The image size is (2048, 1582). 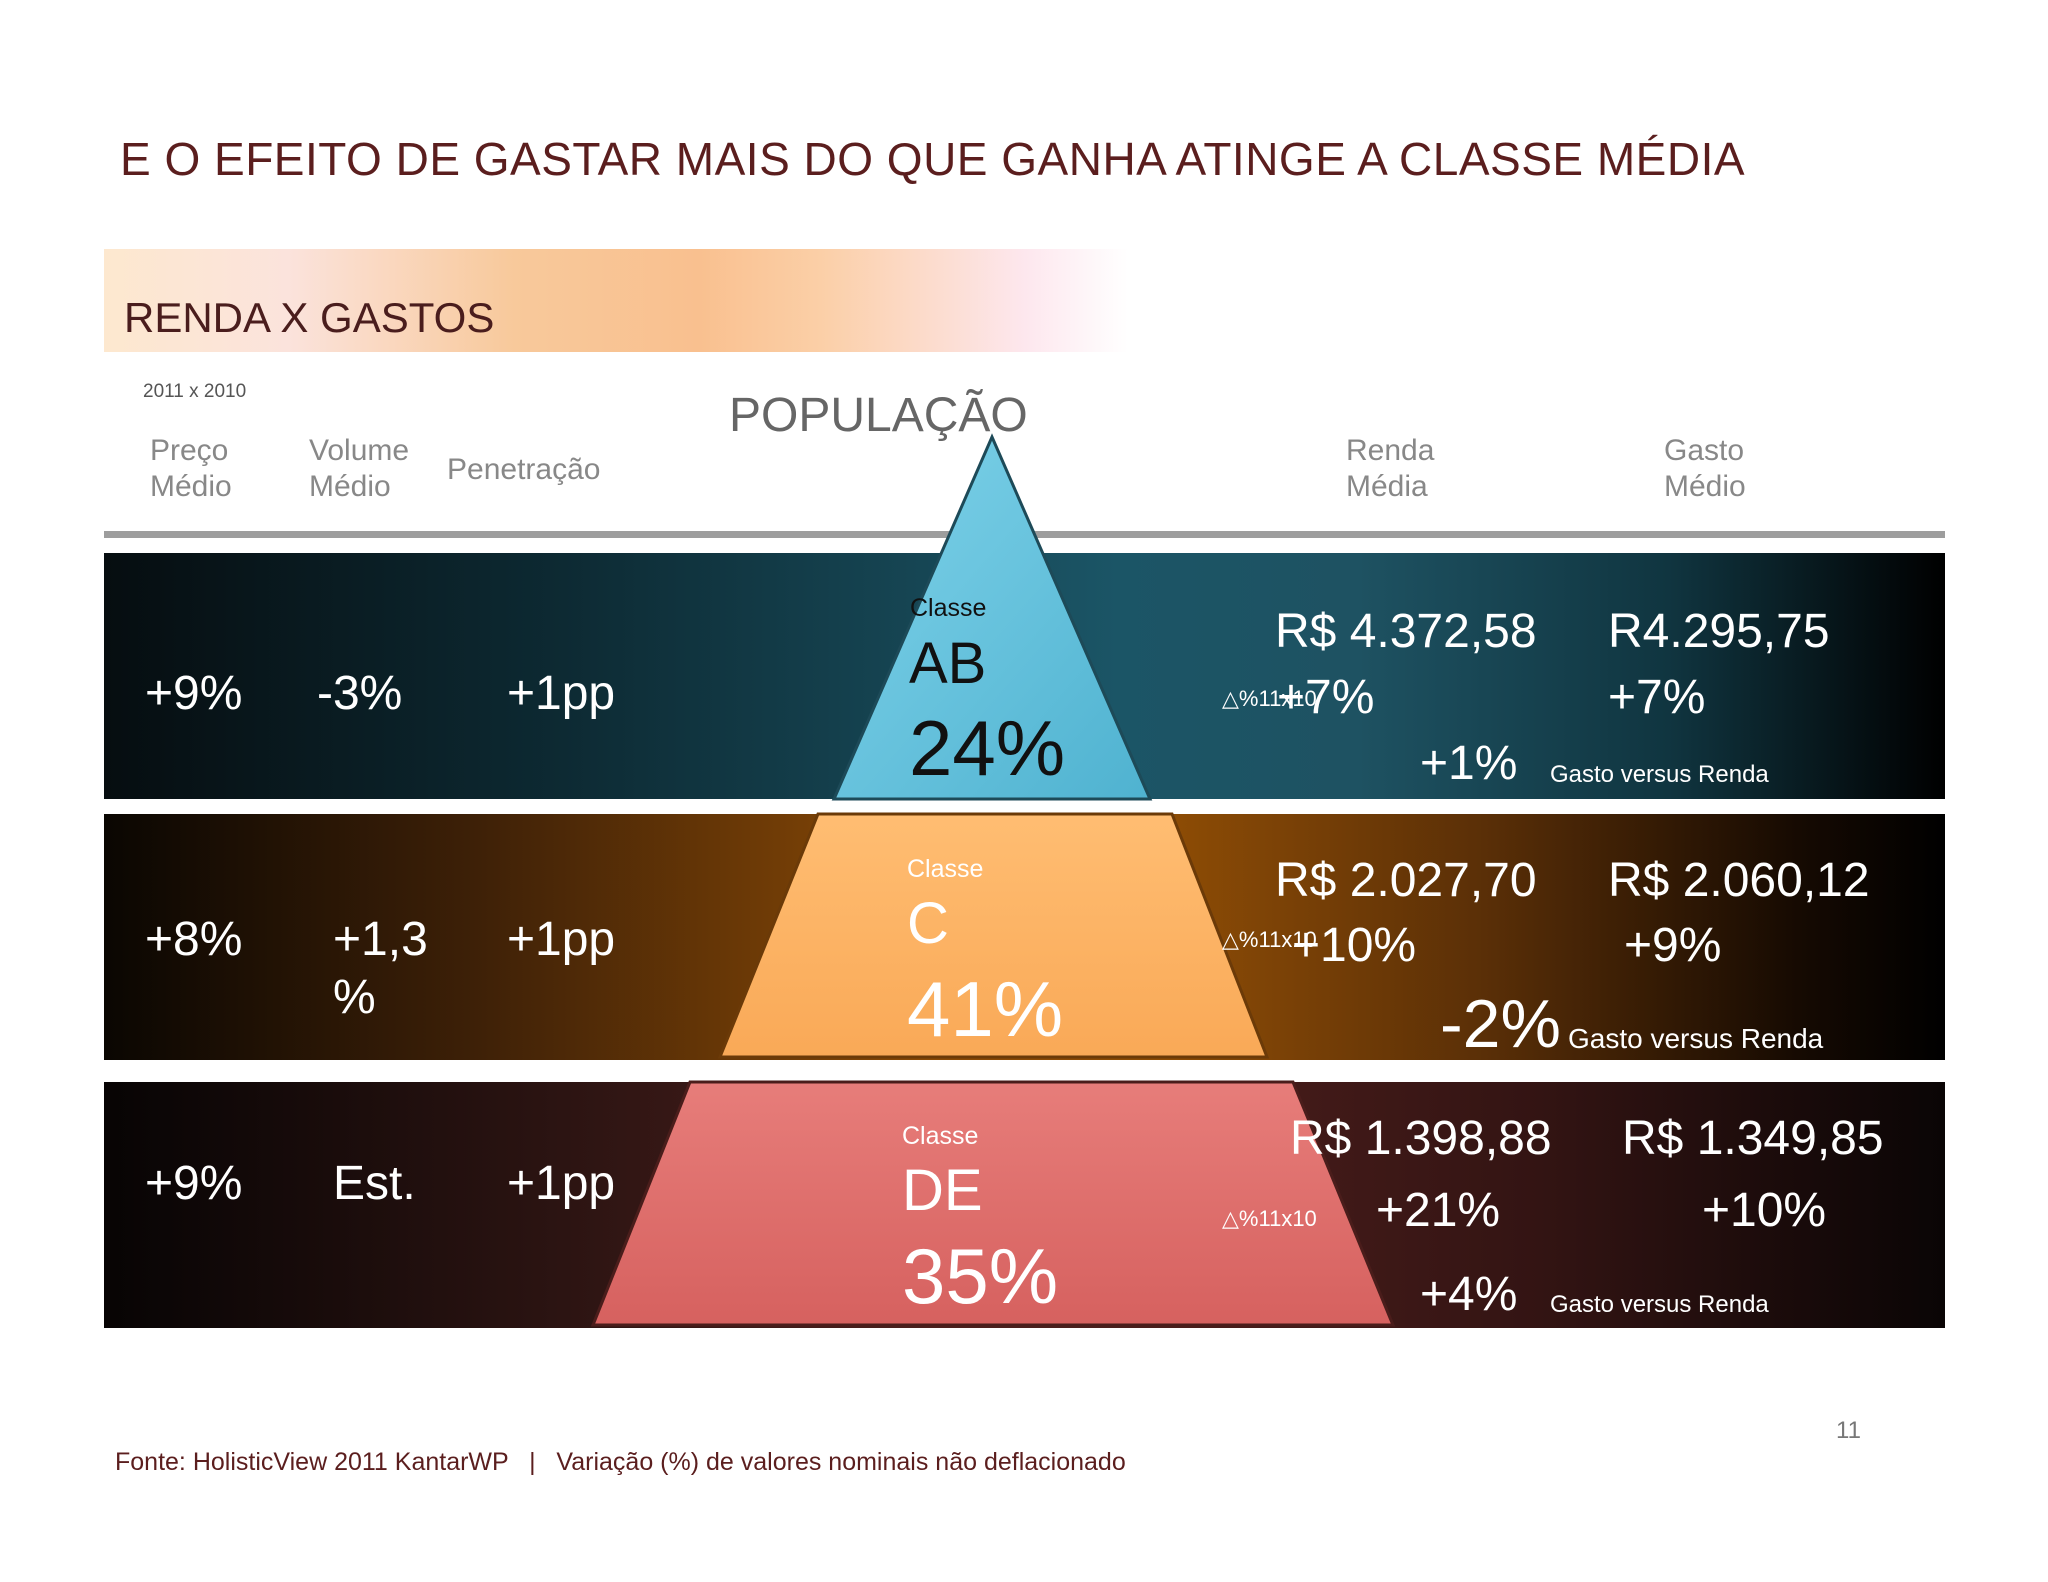 I want to click on header-preco-line2: Médio, so click(x=191, y=486).